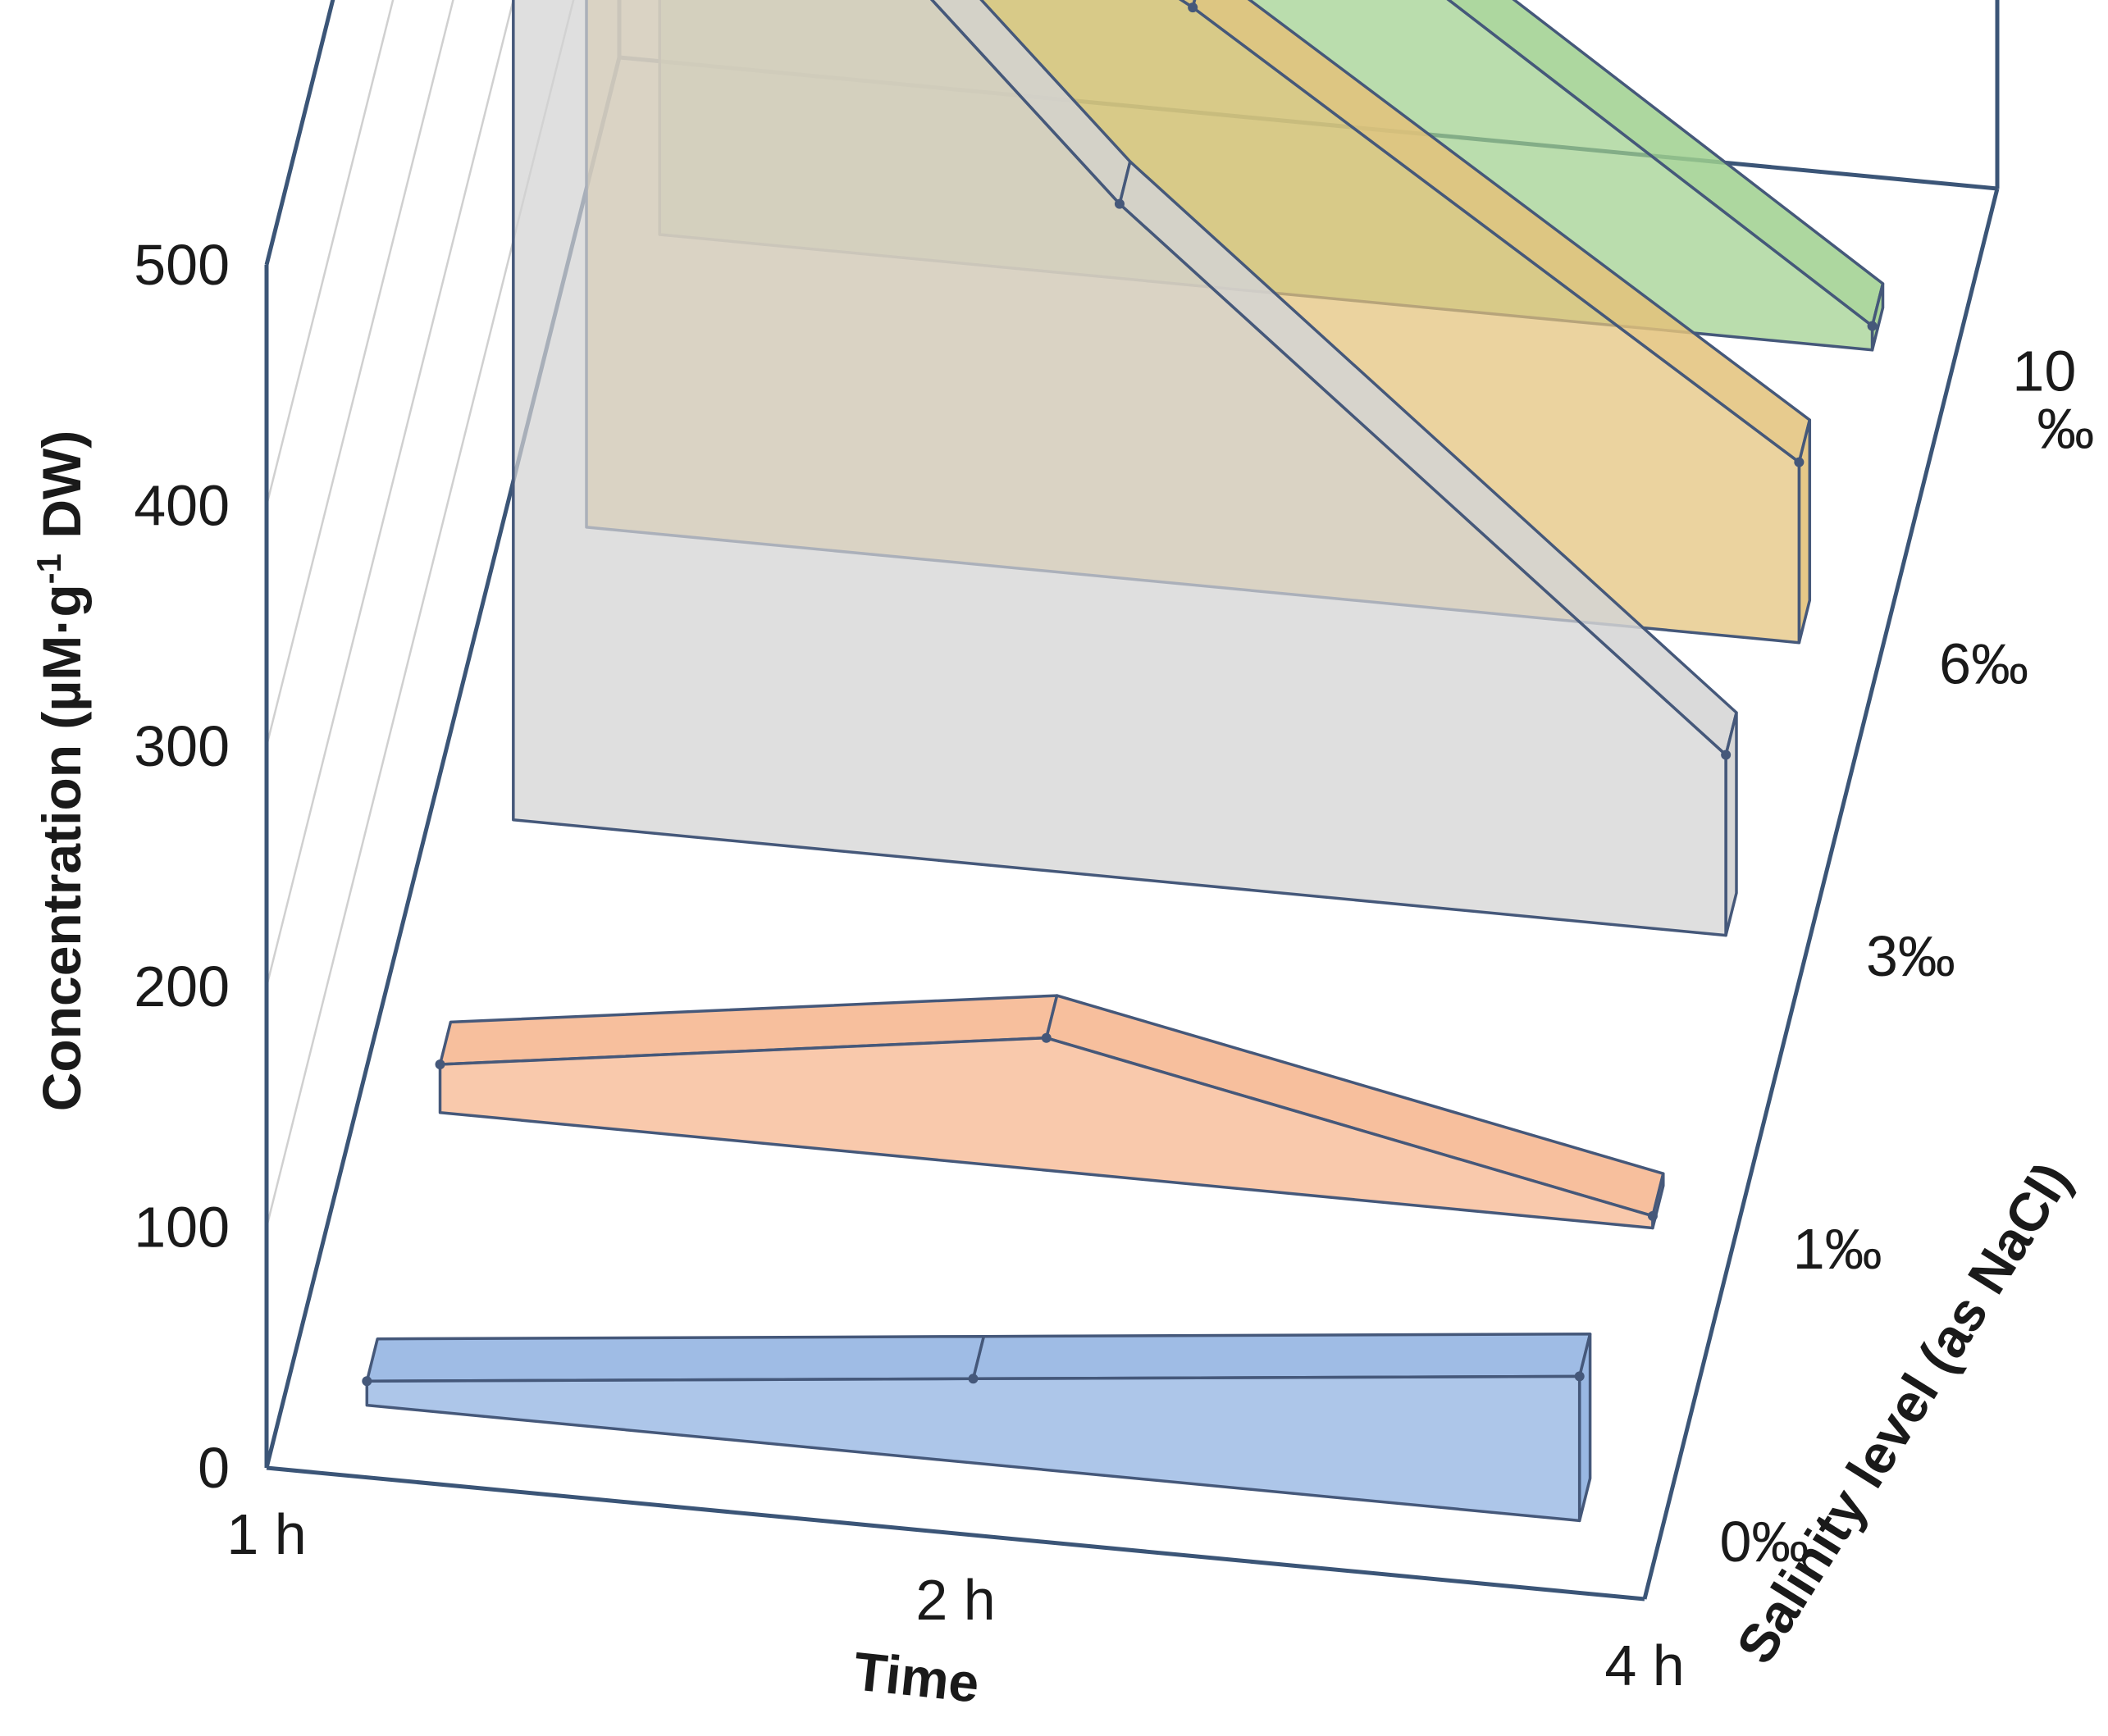 This screenshot has height=1736, width=2108. What do you see at coordinates (182, 866) in the screenshot?
I see `y-tick-labels: 0 100 200 300 400 500` at bounding box center [182, 866].